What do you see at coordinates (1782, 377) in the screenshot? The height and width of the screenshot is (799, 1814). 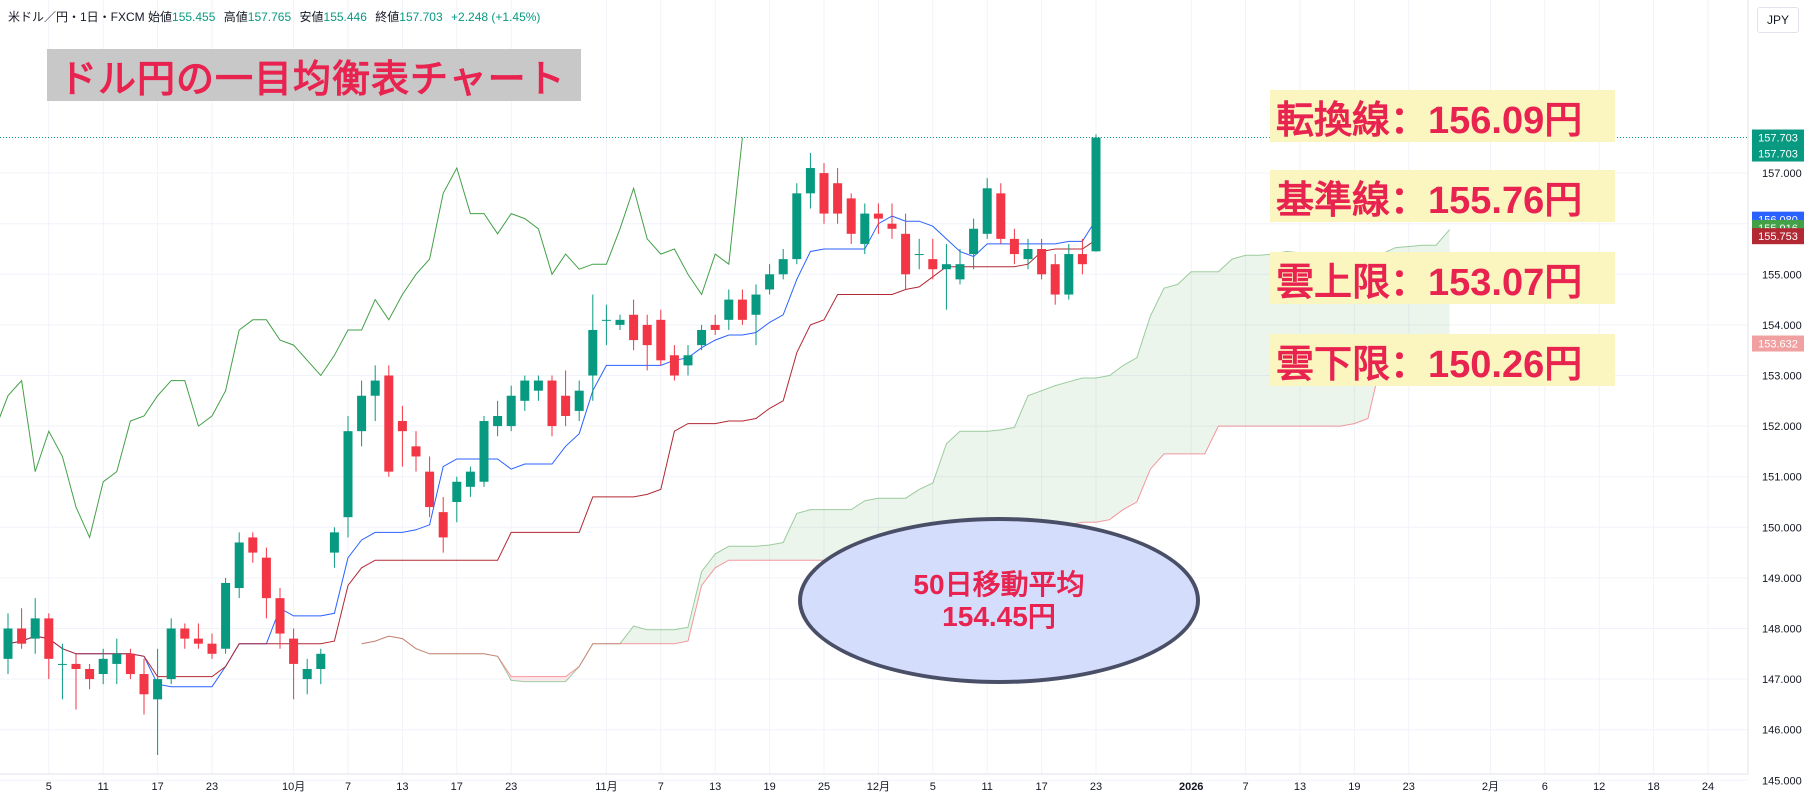 I see `price-tick-label: 153.000` at bounding box center [1782, 377].